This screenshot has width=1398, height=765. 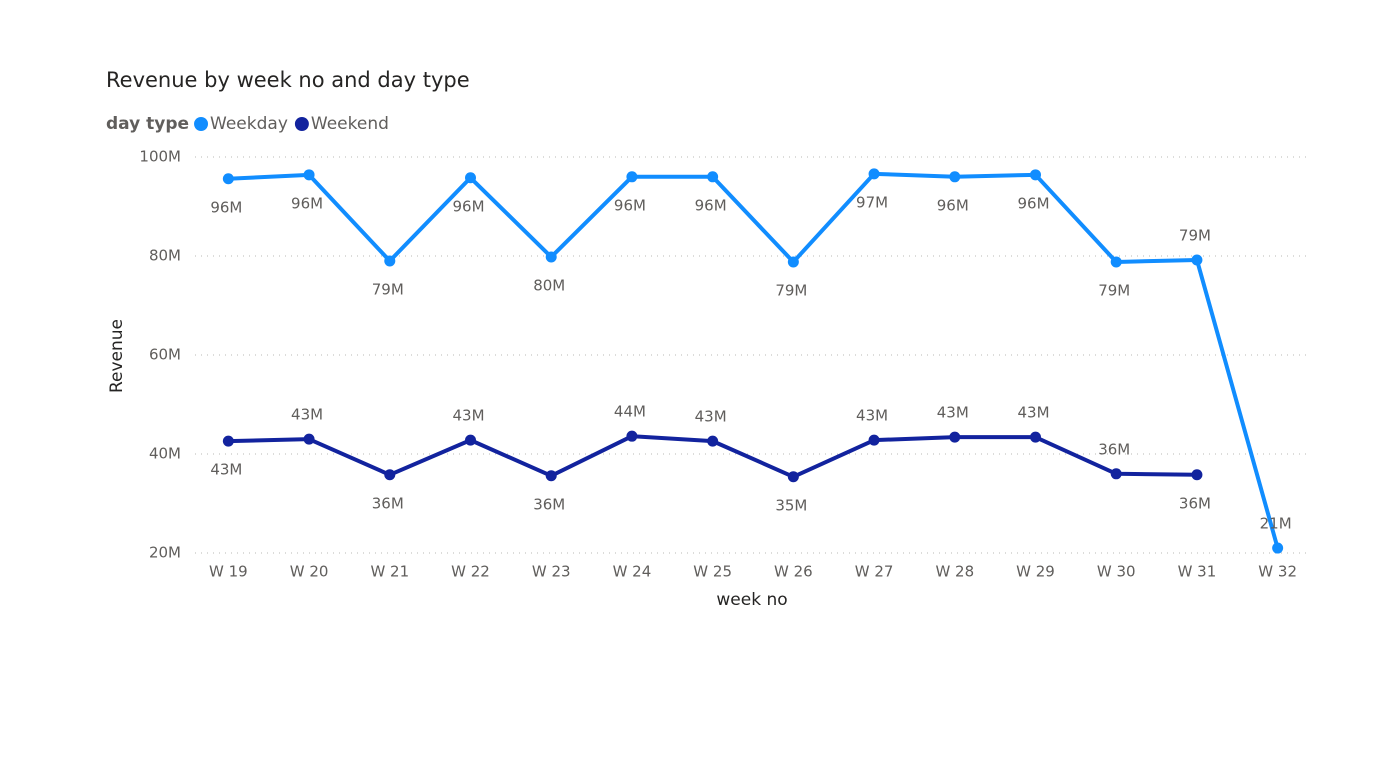 I want to click on x-tick-label: W 22, so click(x=470, y=572).